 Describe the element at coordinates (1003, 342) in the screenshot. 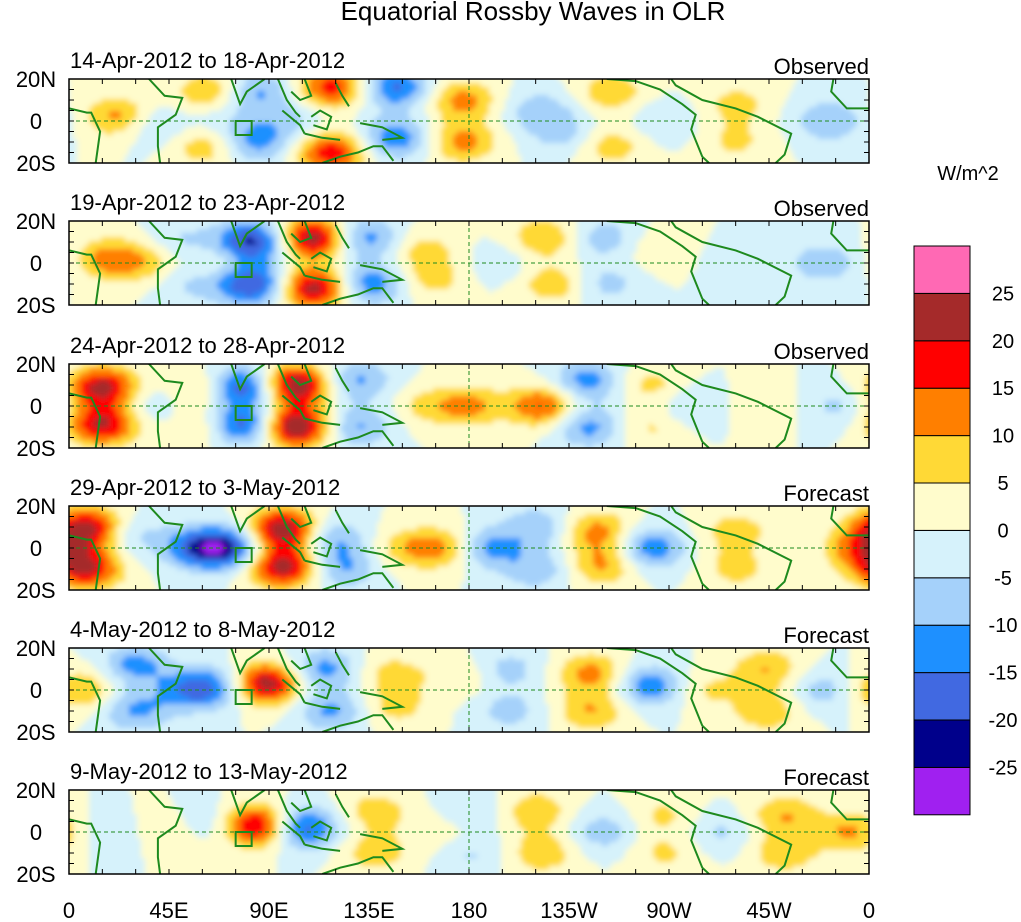

I see `colorbar-tick-label: 20` at that location.